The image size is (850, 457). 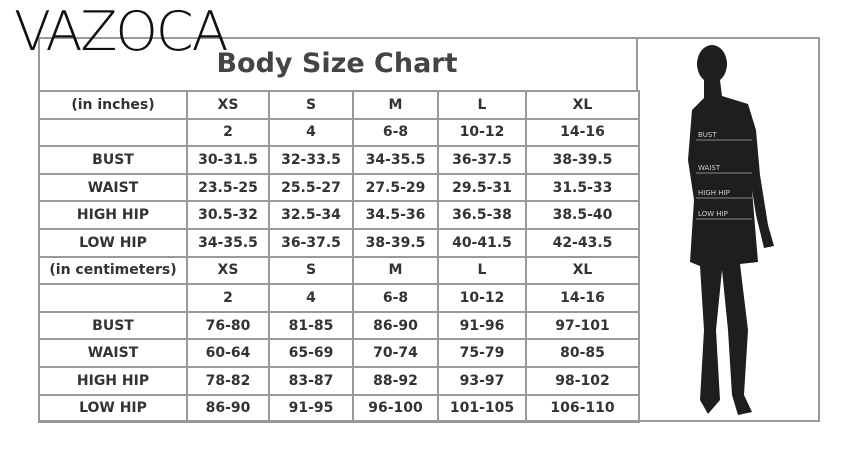 I want to click on table-cell: 81-85, so click(x=311, y=325).